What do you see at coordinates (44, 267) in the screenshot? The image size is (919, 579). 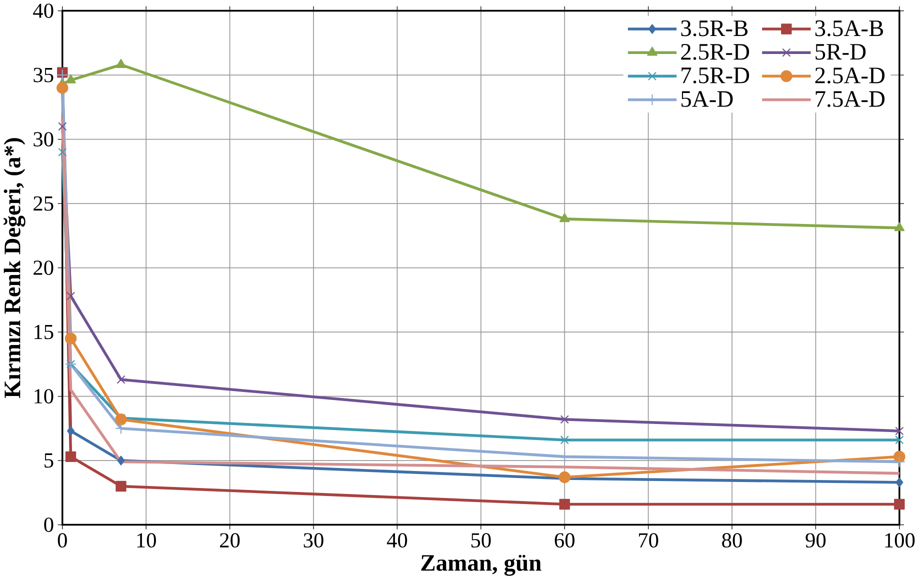 I see `y-tick-label: 20` at bounding box center [44, 267].